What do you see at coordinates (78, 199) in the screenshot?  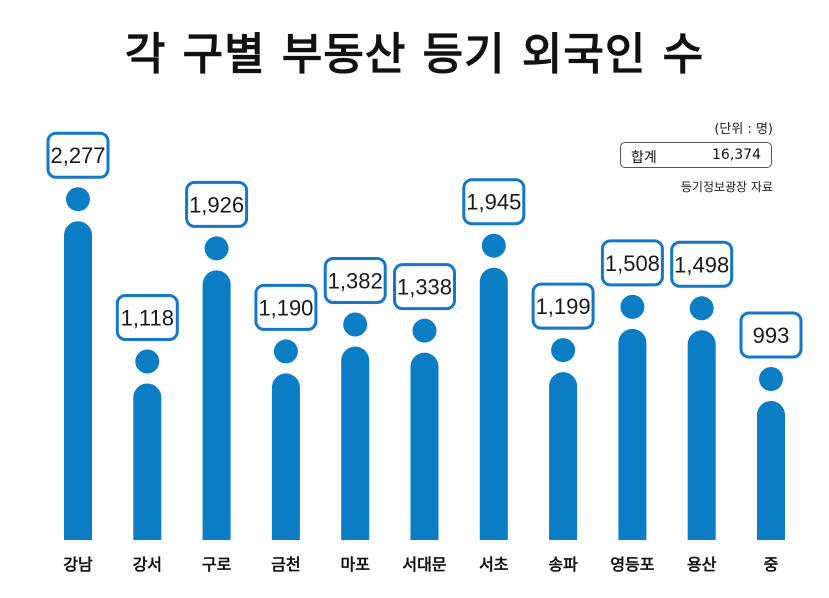 I see `bar-head-강남` at bounding box center [78, 199].